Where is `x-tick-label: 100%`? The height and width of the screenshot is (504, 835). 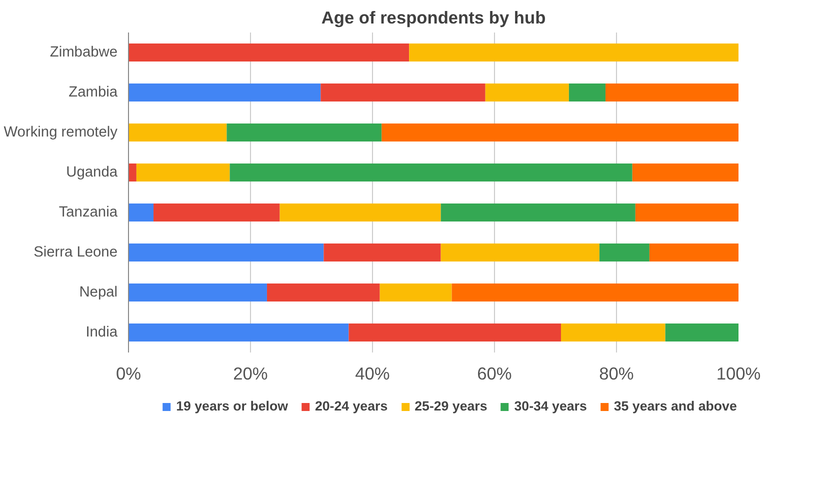 x-tick-label: 100% is located at coordinates (738, 374).